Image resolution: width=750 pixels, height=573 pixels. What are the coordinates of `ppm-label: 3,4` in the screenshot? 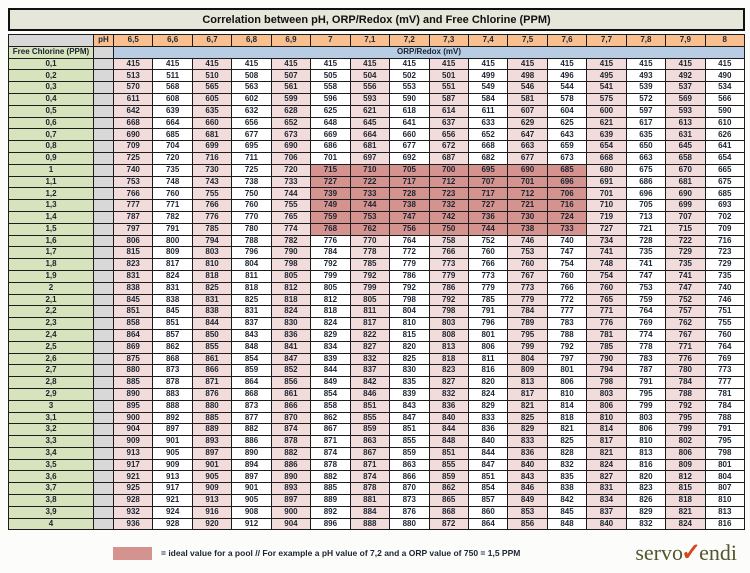 It's located at (51, 453).